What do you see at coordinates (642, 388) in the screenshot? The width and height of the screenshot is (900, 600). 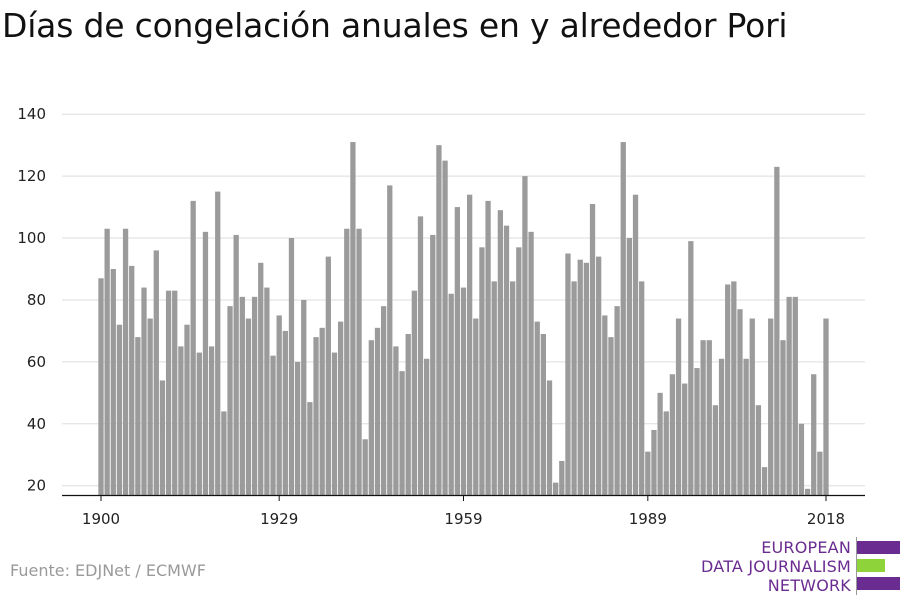 I see `bar-1988` at bounding box center [642, 388].